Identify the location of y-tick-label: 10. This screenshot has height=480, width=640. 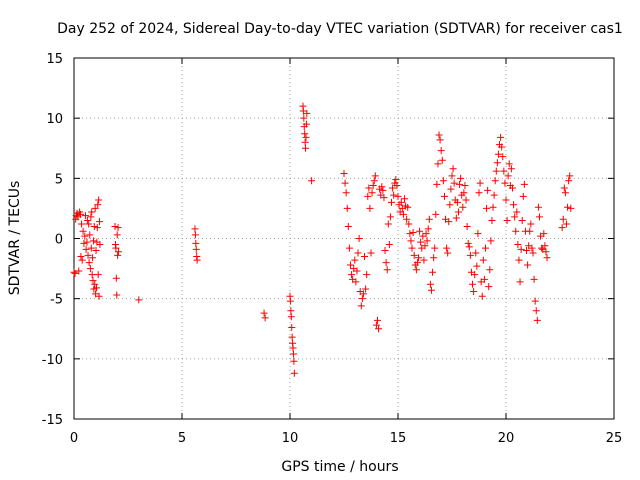
(54, 119).